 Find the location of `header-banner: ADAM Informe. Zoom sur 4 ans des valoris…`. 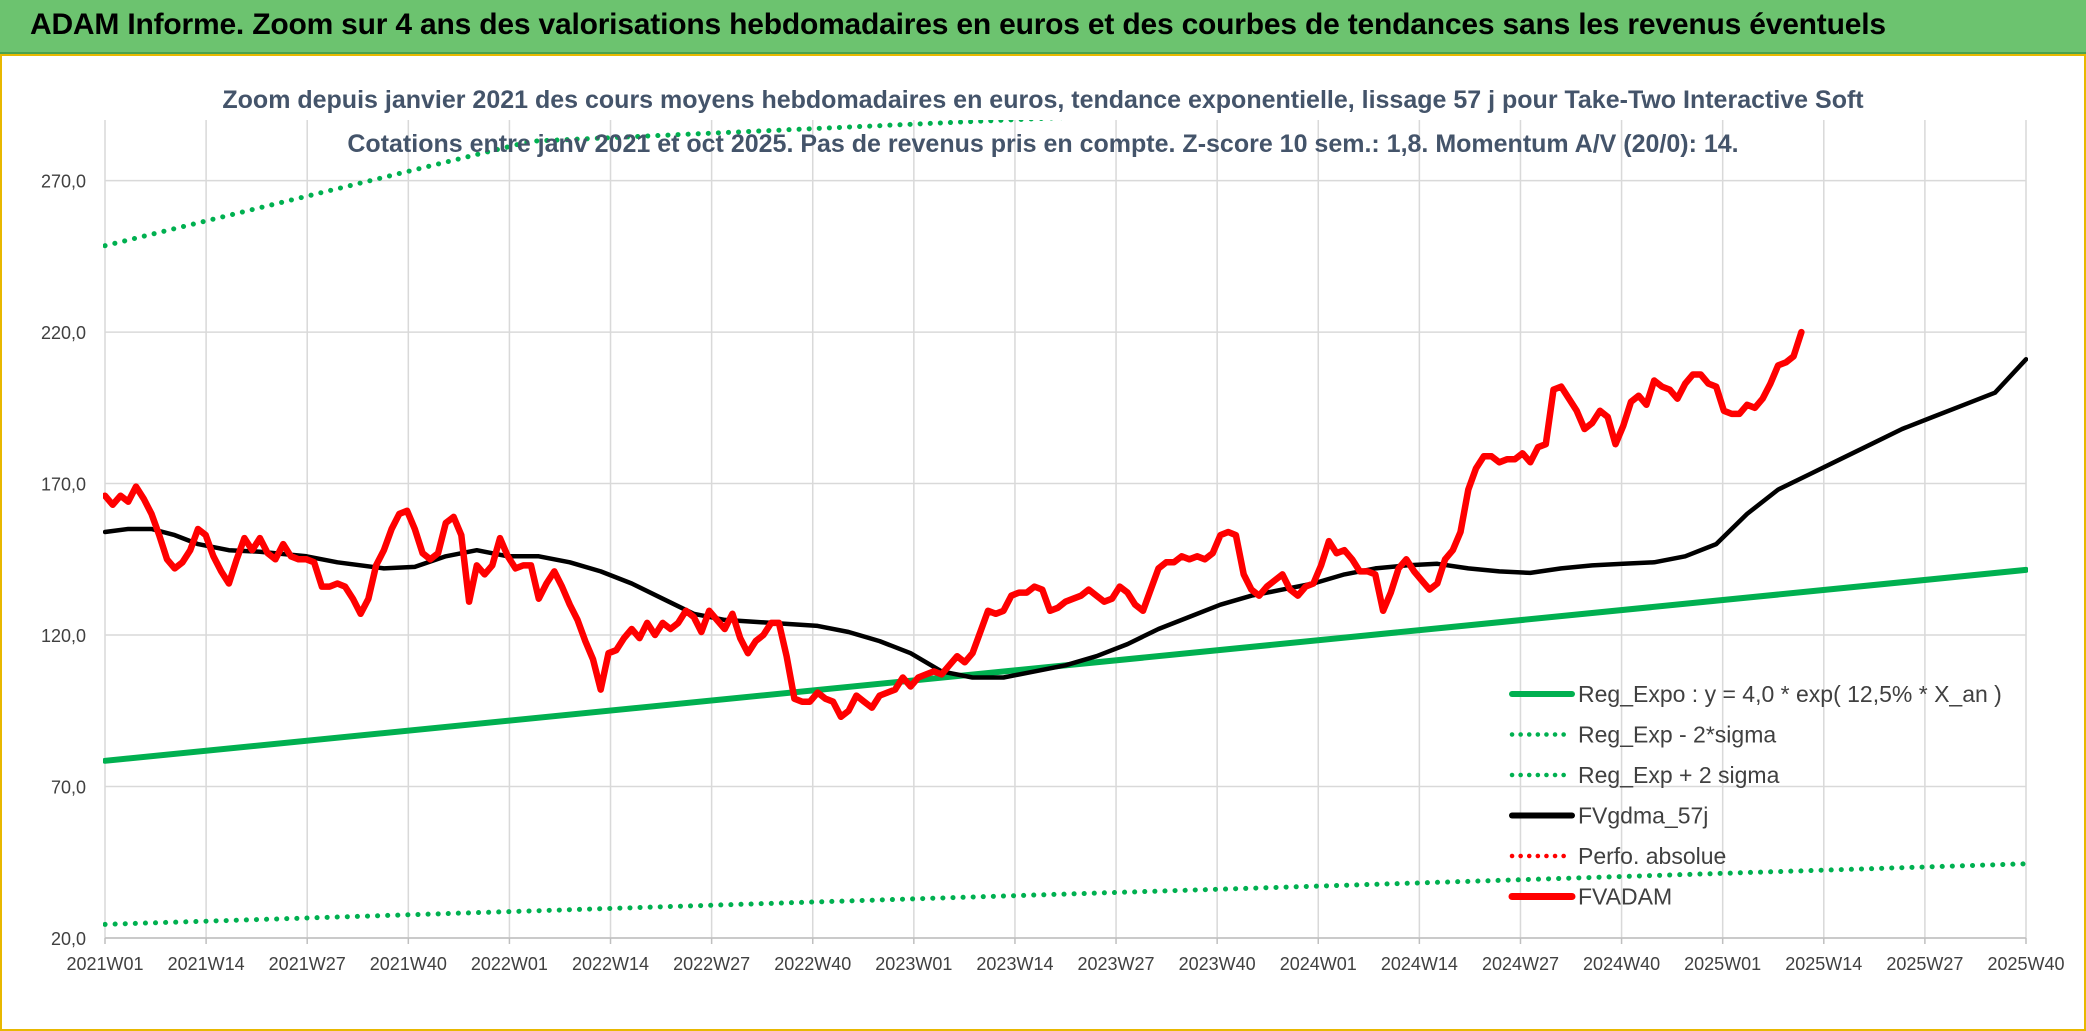

header-banner: ADAM Informe. Zoom sur 4 ans des valoris… is located at coordinates (1043, 27).